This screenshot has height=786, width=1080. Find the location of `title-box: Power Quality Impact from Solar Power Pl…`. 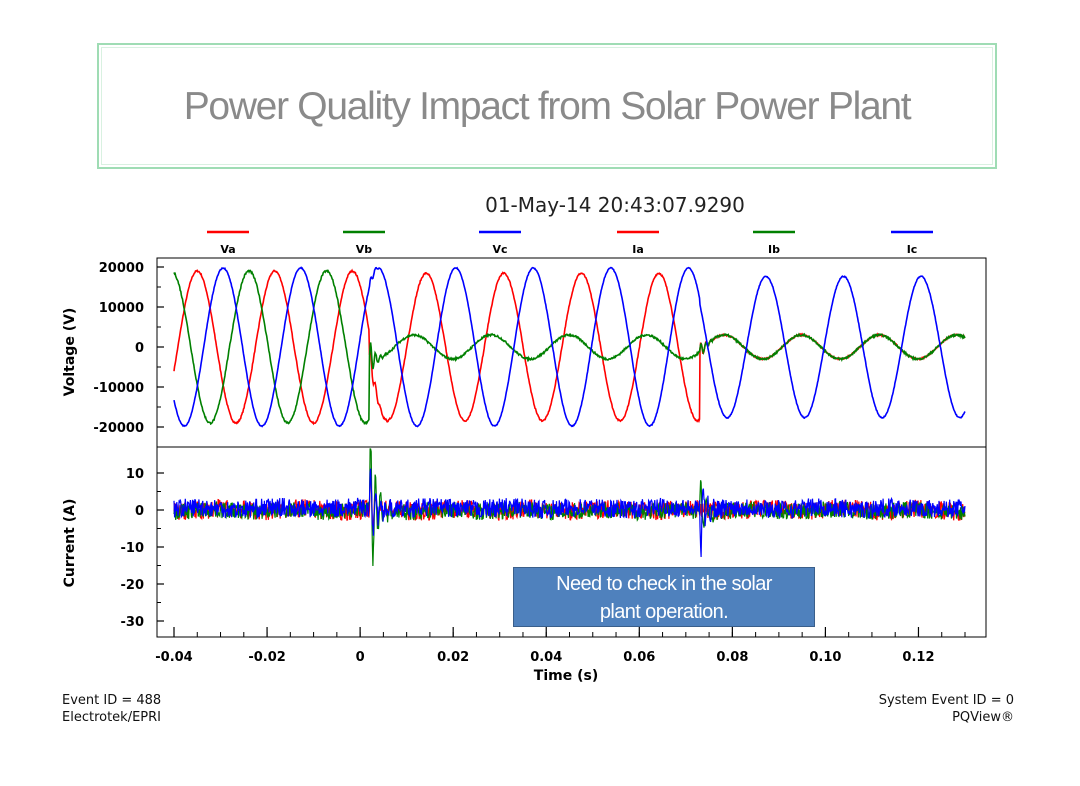

title-box: Power Quality Impact from Solar Power Pl… is located at coordinates (547, 106).